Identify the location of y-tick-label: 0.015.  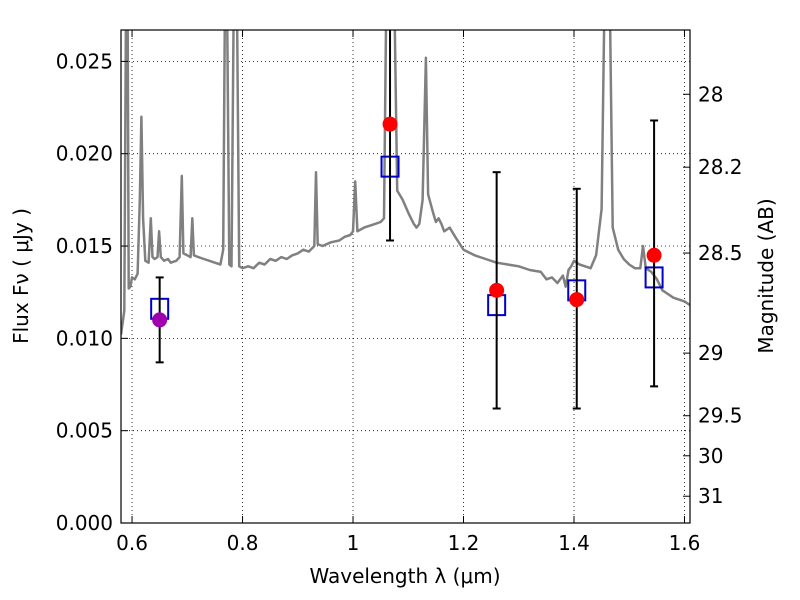
(84, 246).